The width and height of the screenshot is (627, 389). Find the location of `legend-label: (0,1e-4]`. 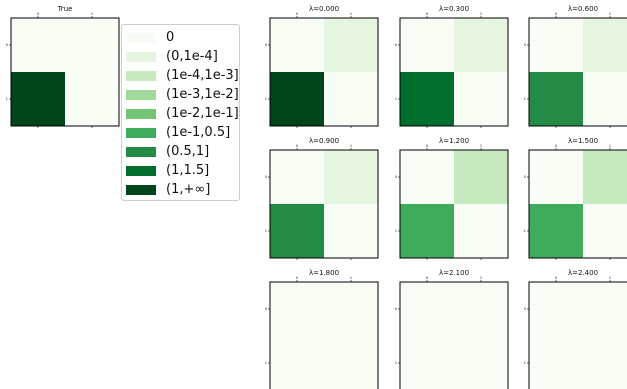

legend-label: (0,1e-4] is located at coordinates (192, 56).